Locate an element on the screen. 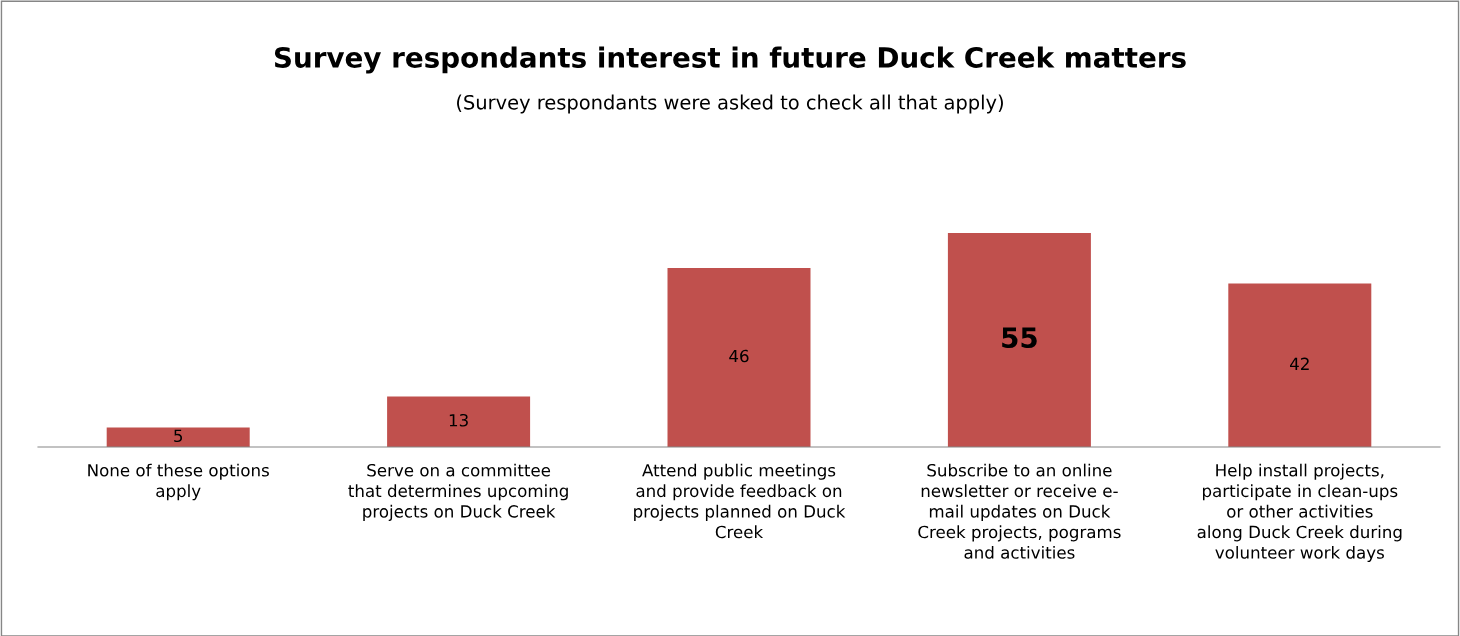 The image size is (1460, 636). x-tick-label: Serve on a committee that determines upcoming projects on Duck Creek is located at coordinates (458, 492).